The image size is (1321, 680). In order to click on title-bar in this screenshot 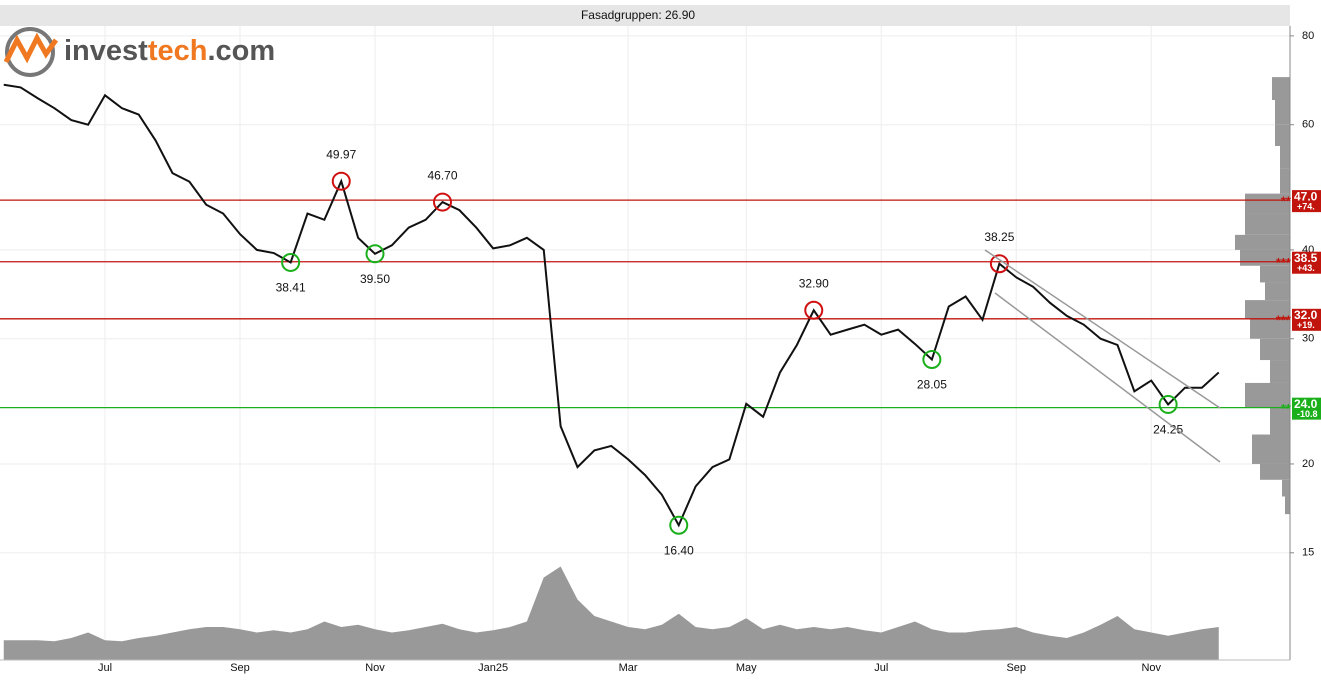, I will do `click(645, 15)`.